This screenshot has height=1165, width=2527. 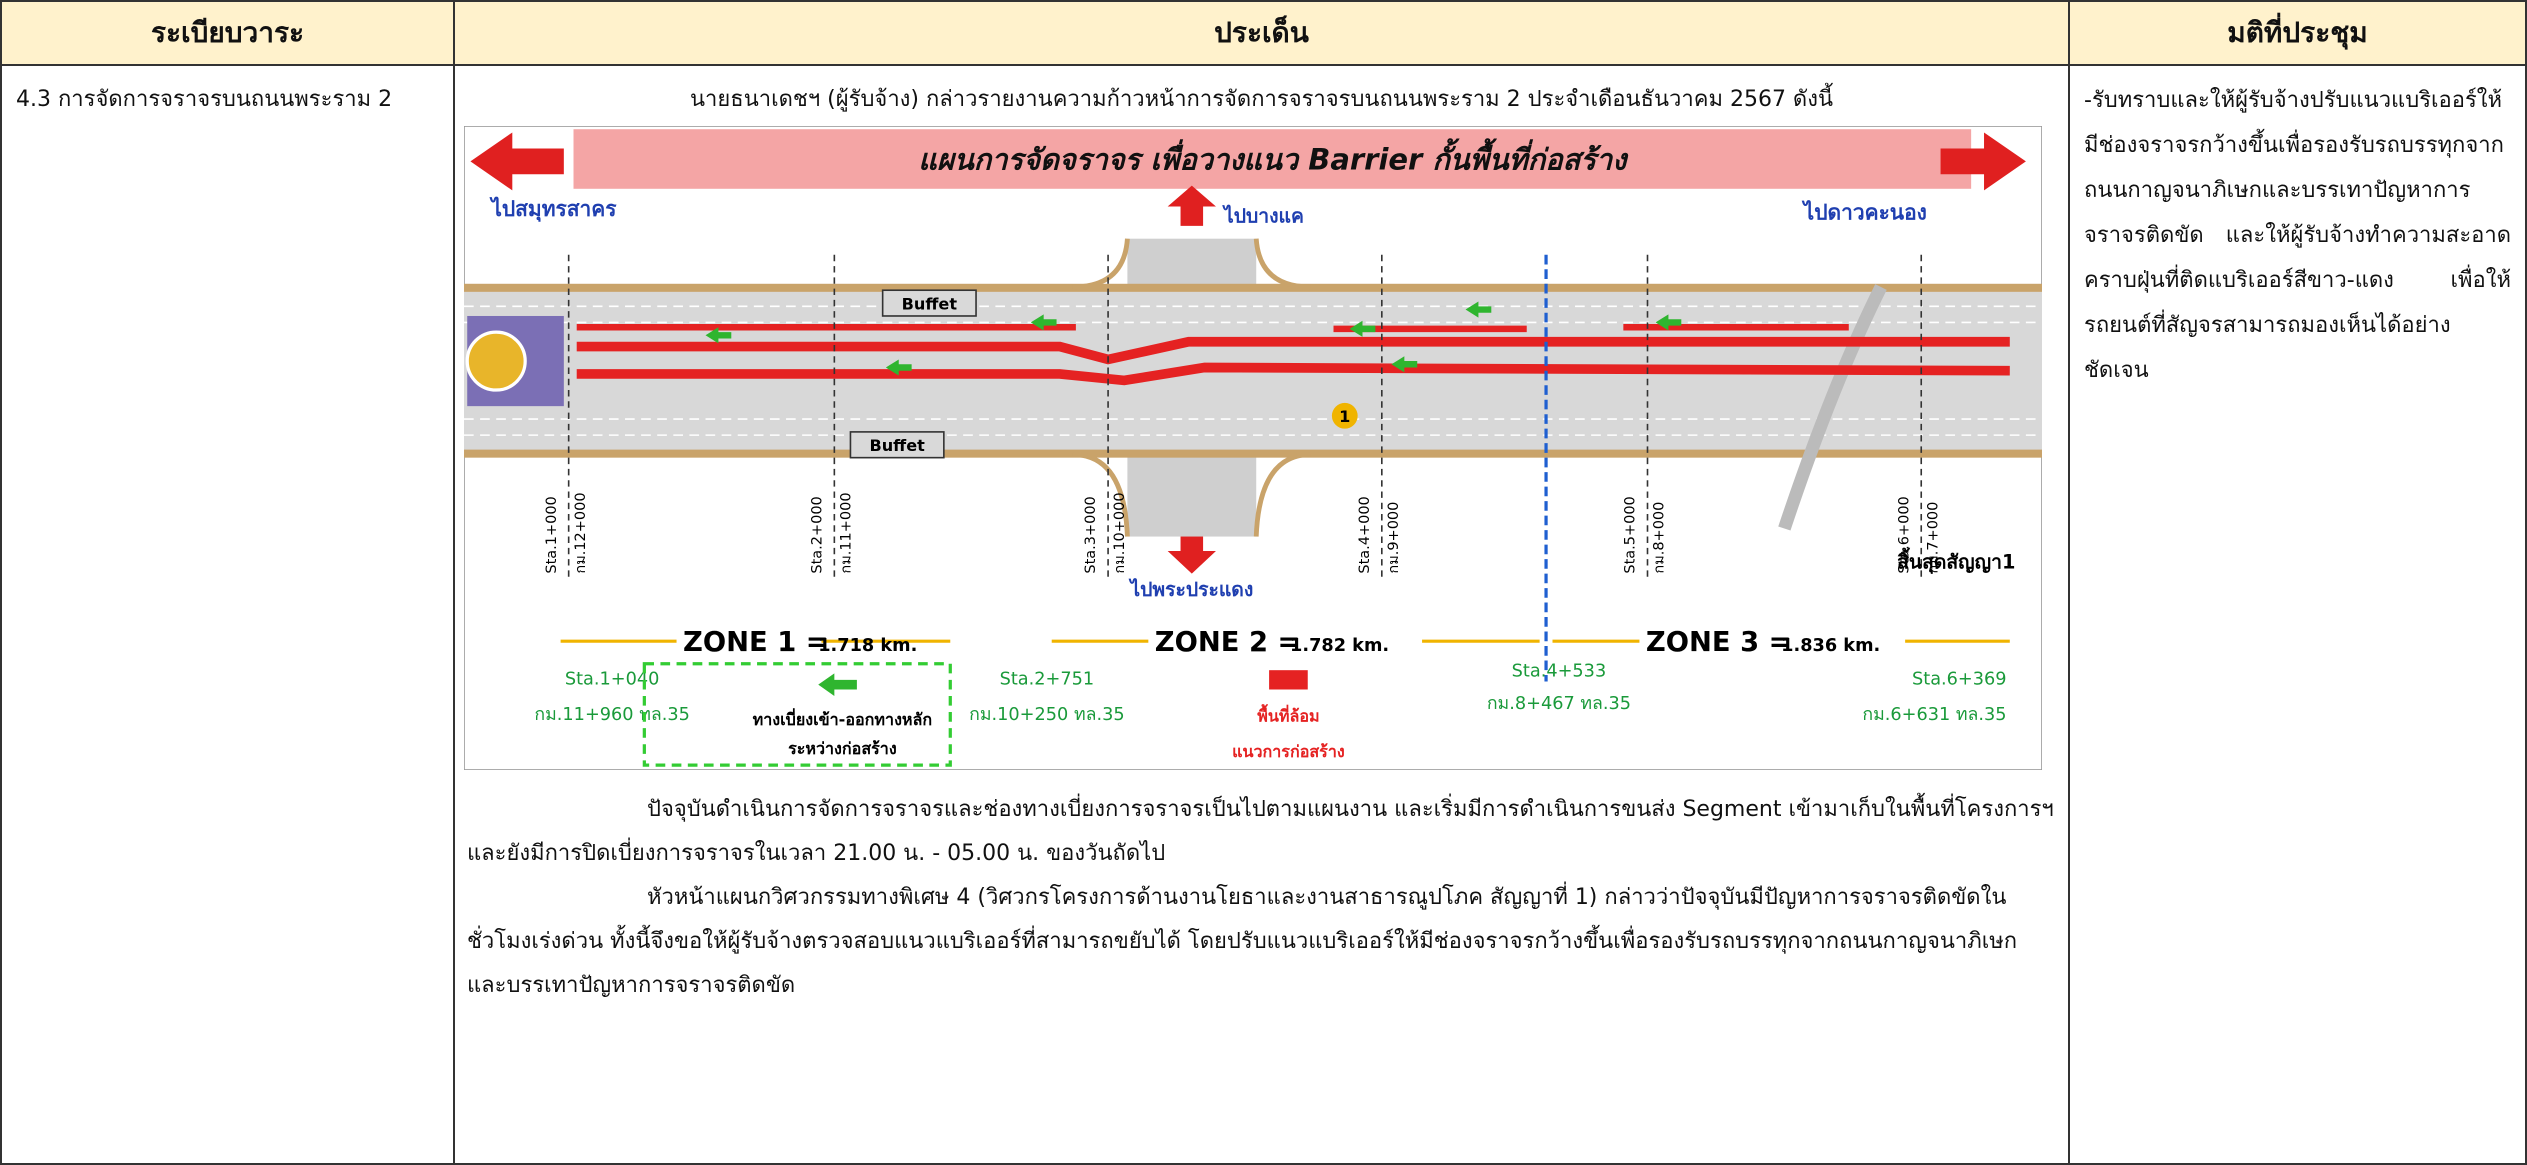 What do you see at coordinates (837, 684) in the screenshot?
I see `legend-arrow` at bounding box center [837, 684].